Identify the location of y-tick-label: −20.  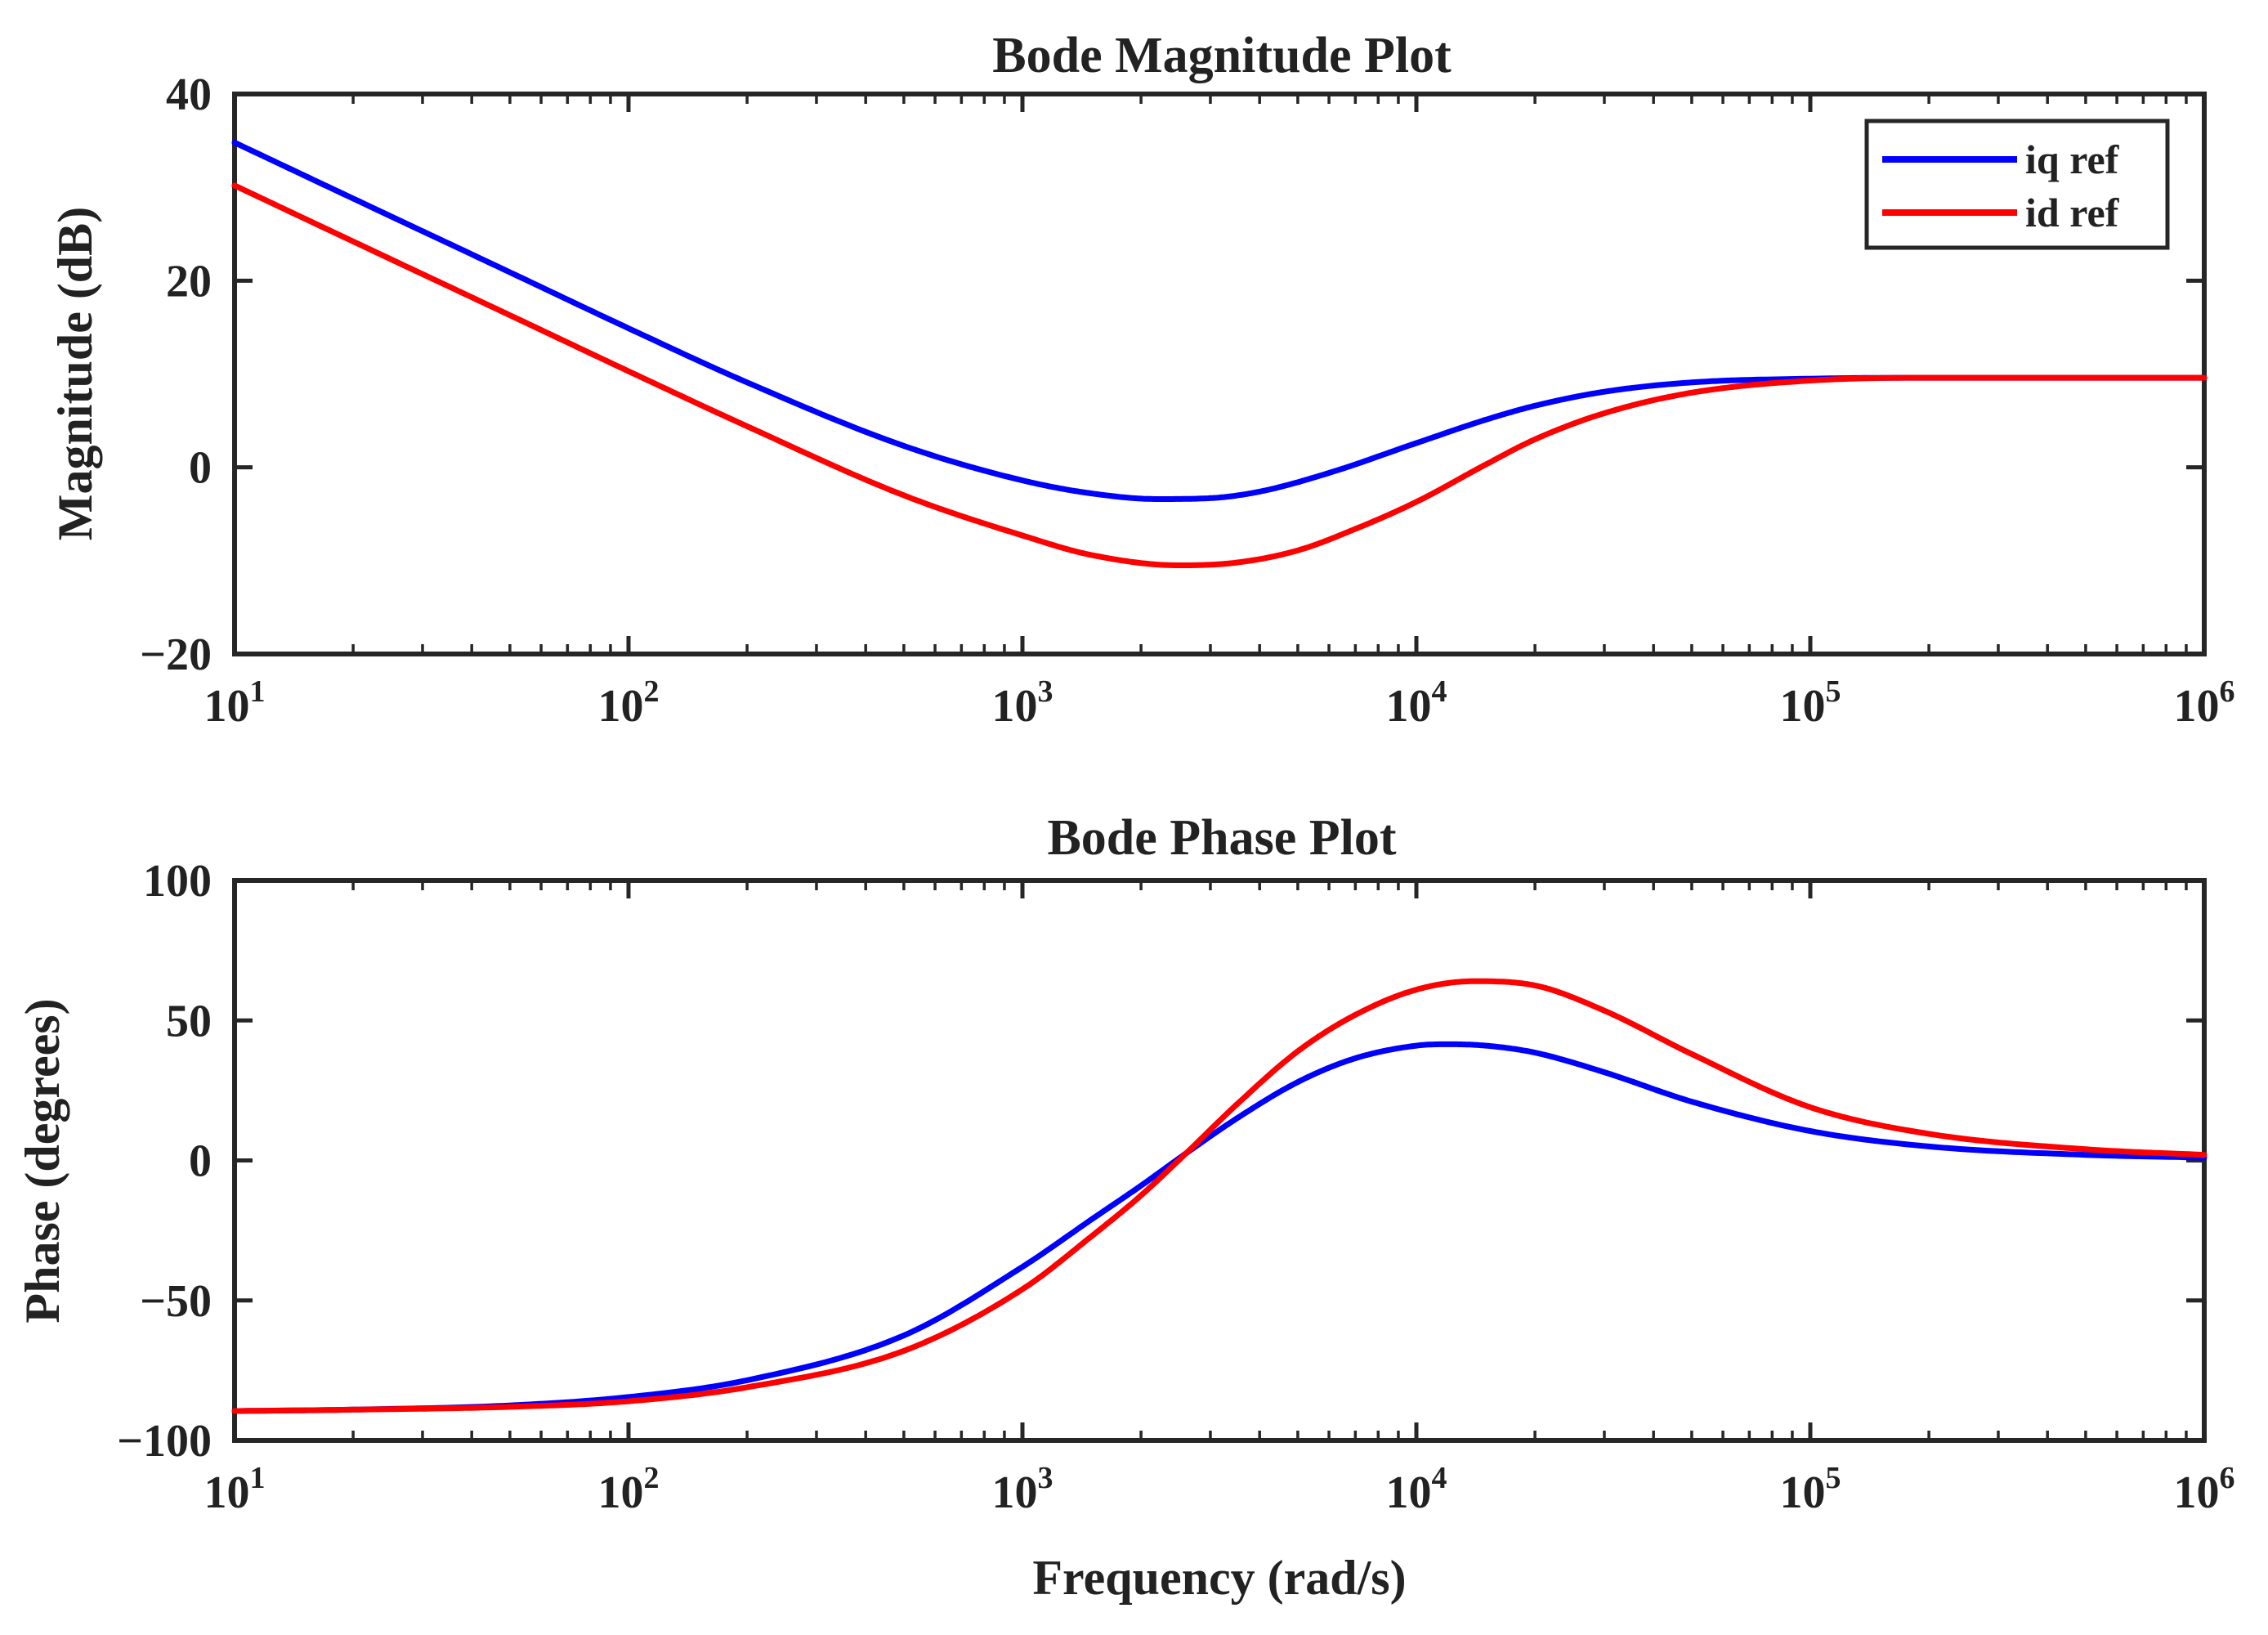
(176, 654).